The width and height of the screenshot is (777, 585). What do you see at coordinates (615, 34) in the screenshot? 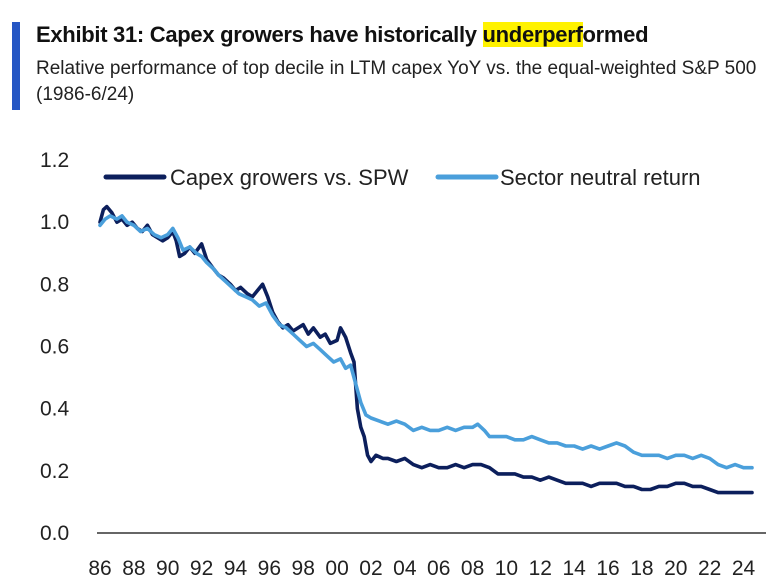
I see `chart-title-post: ormed` at bounding box center [615, 34].